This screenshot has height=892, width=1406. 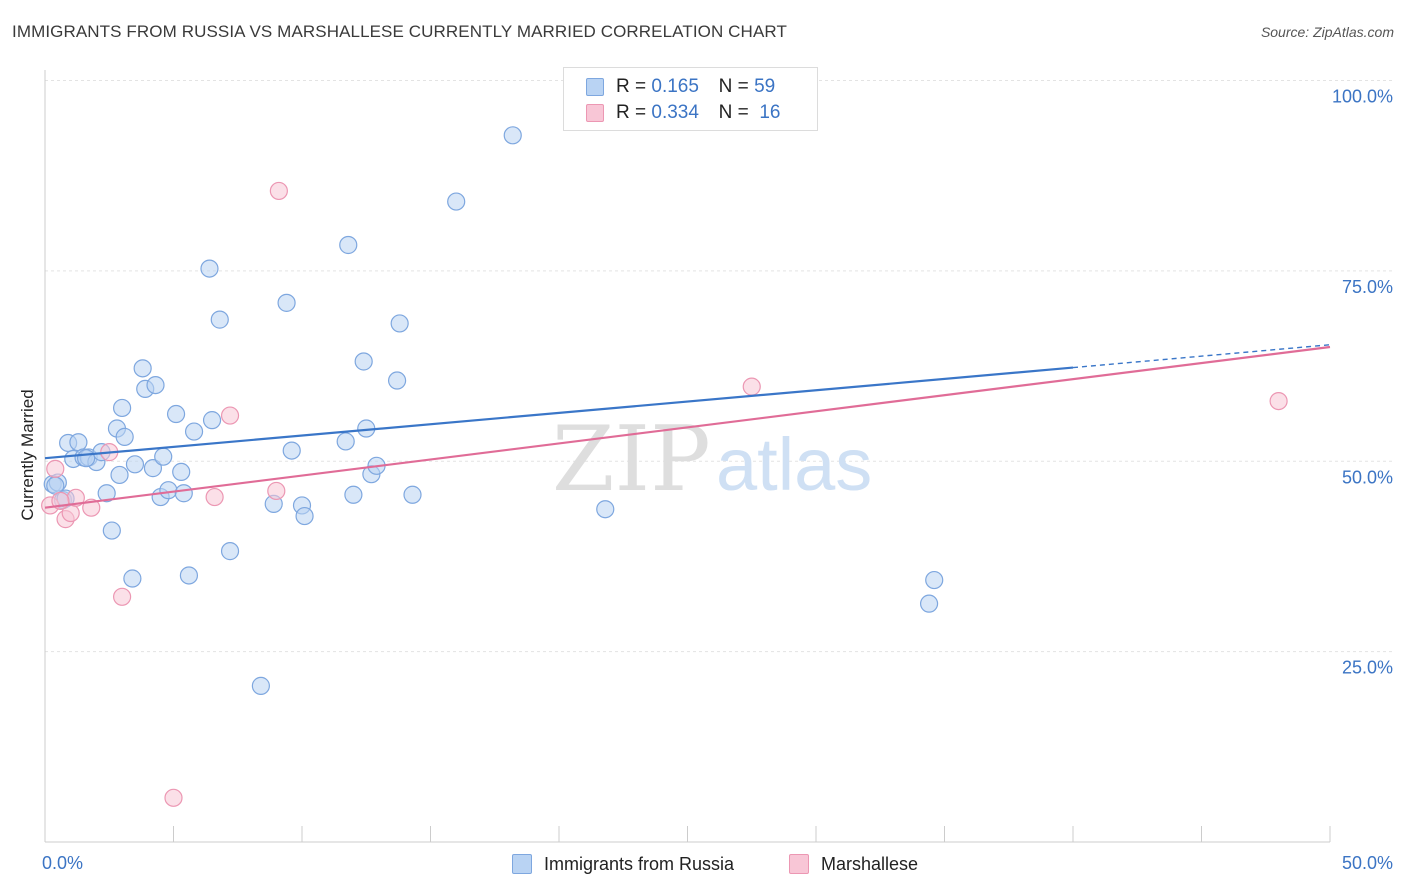 I want to click on y-tick-label: 25.0%, so click(x=1367, y=668).